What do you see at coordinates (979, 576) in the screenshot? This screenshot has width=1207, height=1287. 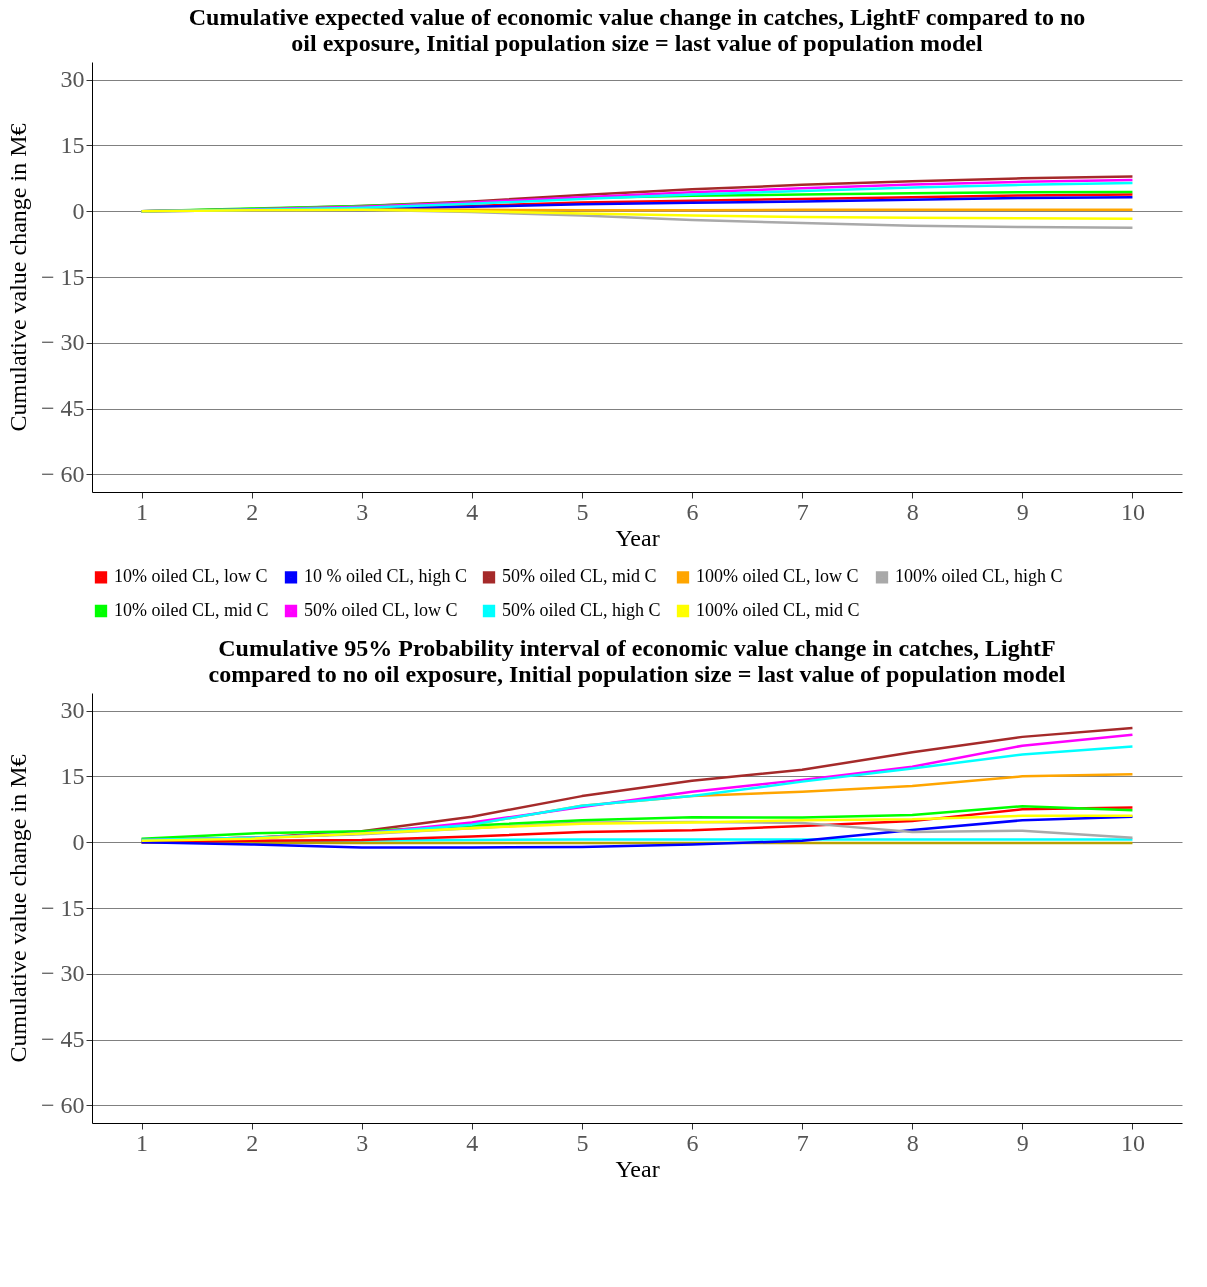 I see `legend-label: 100% oiled CL, high C` at bounding box center [979, 576].